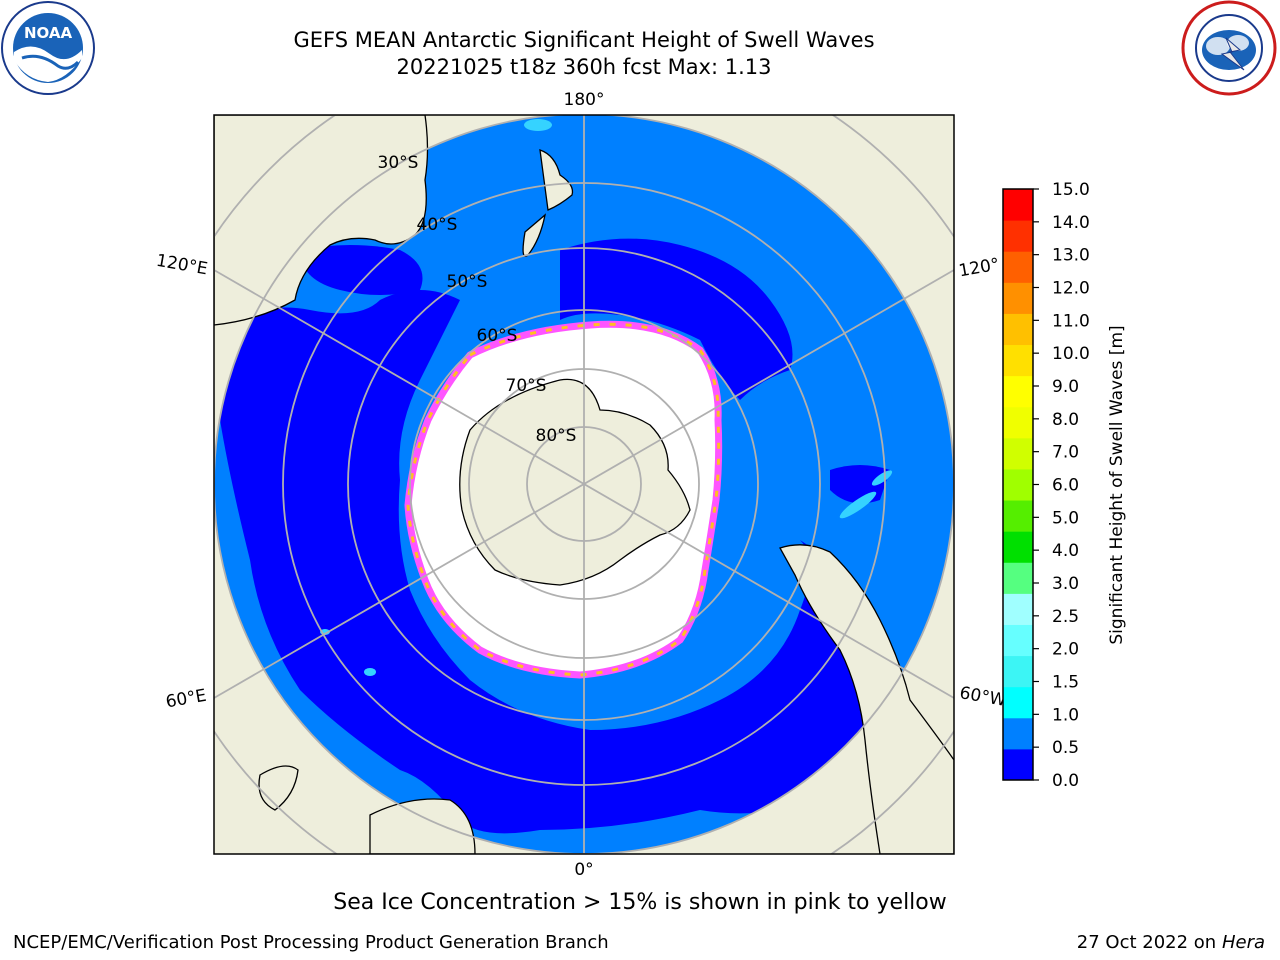 The height and width of the screenshot is (960, 1280). I want to click on antarctica-landmass, so click(575, 482).